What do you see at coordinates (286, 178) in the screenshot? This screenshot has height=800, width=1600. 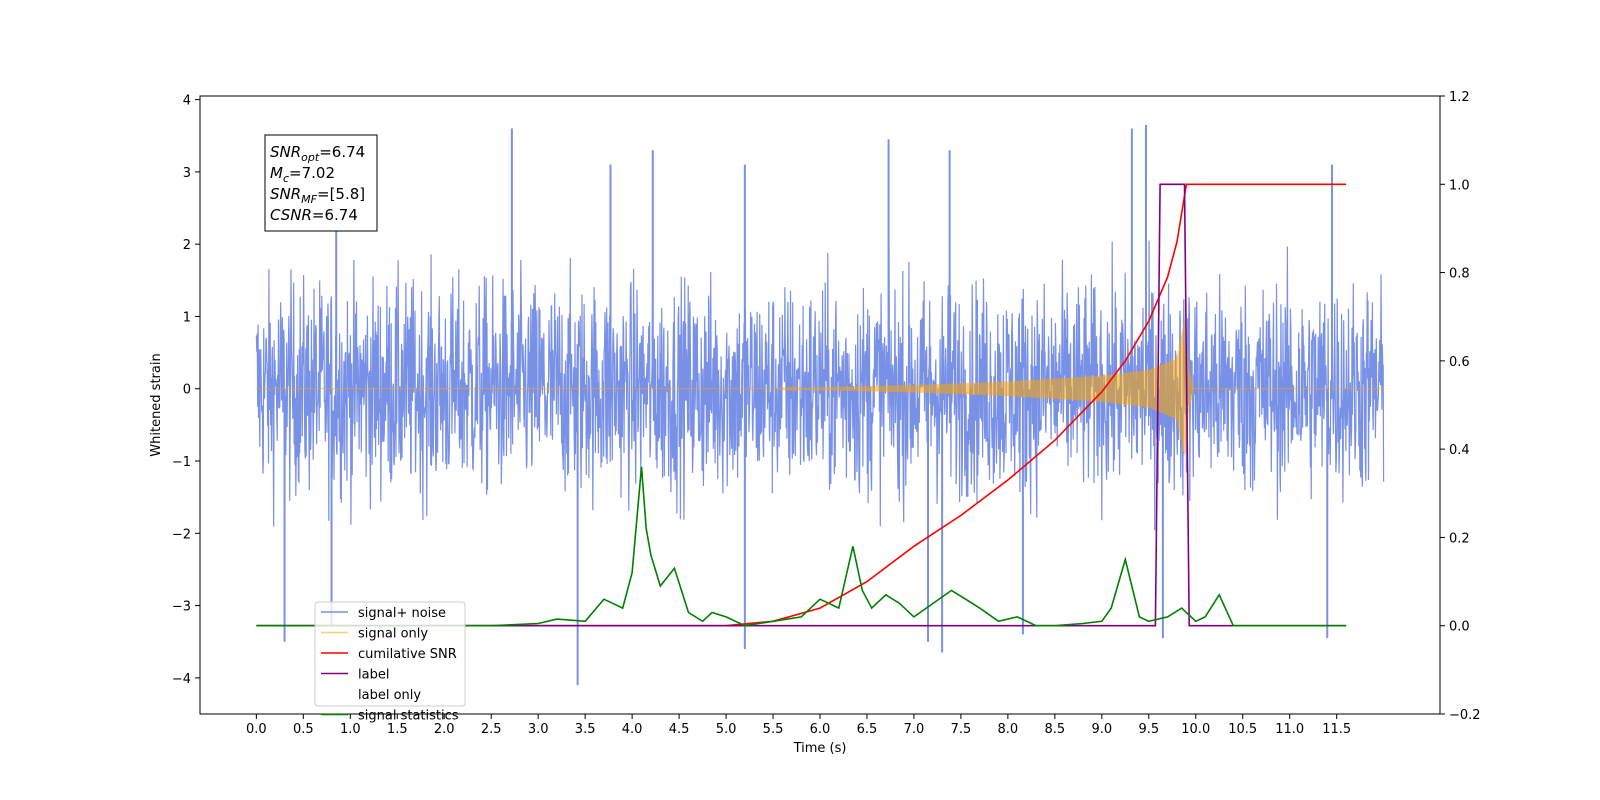 I see `annotation-subscript: c` at bounding box center [286, 178].